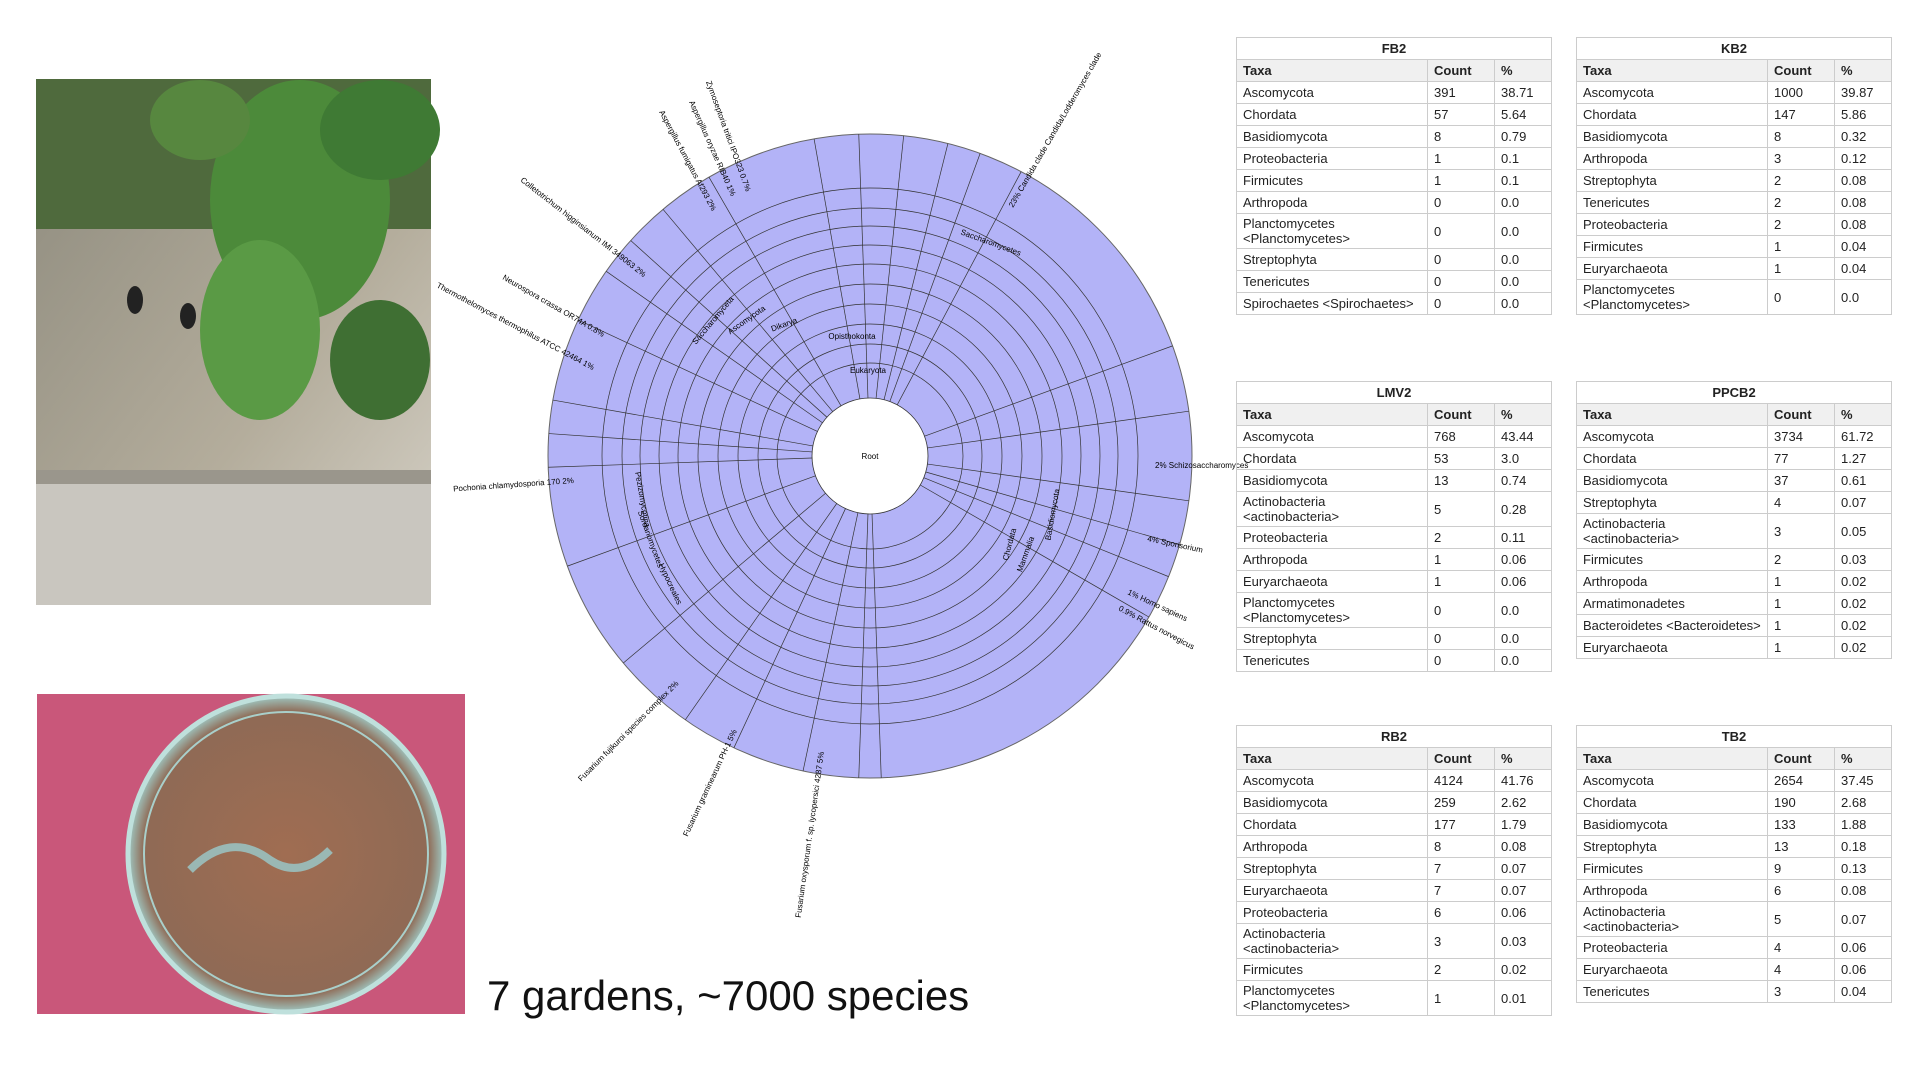  Describe the element at coordinates (1394, 480) in the screenshot. I see `table-row: Basidiomycota 13 0.74` at that location.